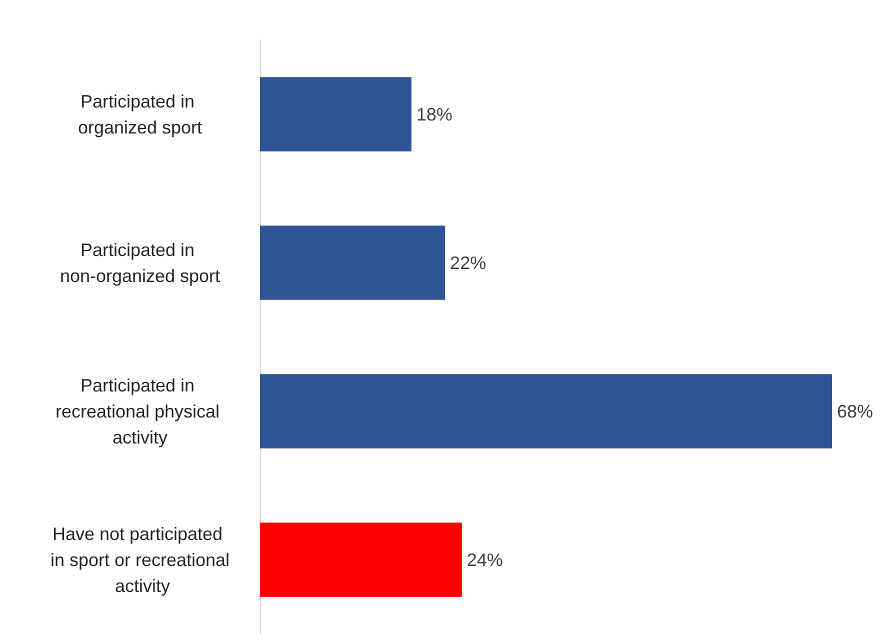 The height and width of the screenshot is (644, 882). I want to click on data-label: 22%, so click(468, 262).